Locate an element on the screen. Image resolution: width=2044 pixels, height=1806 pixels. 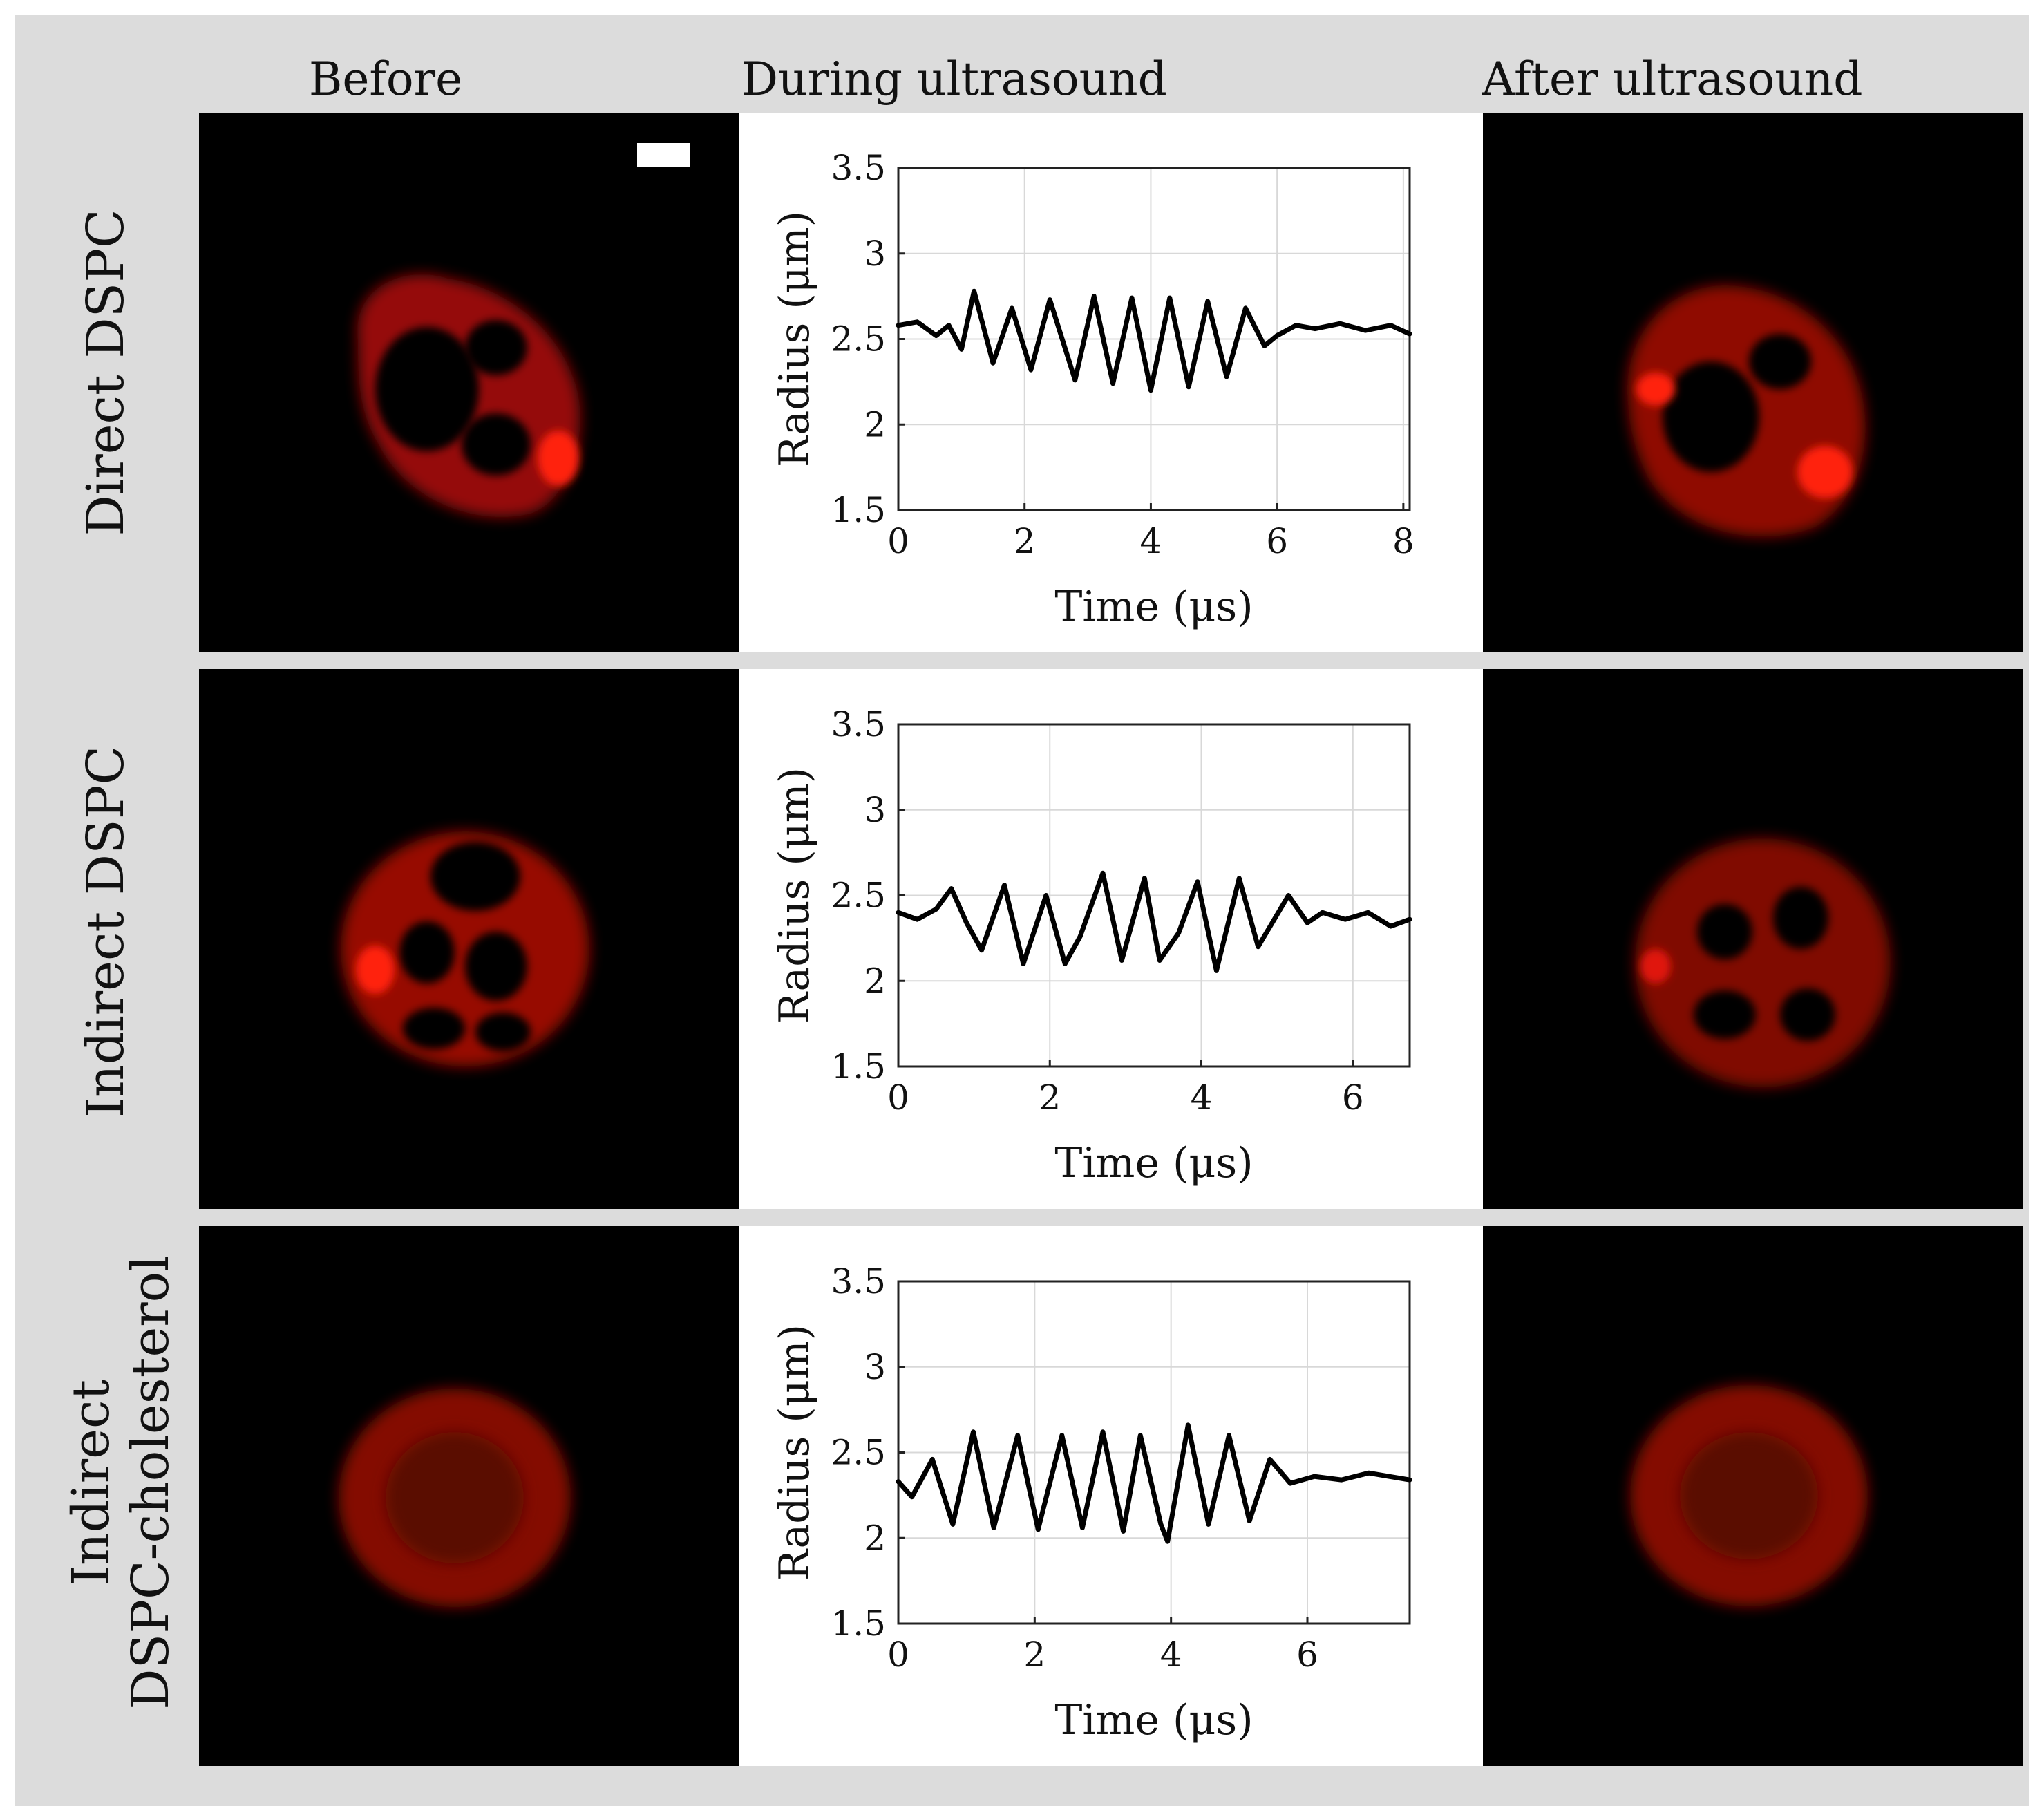
row-label-indirect-dspc-cholesterol: Indirect DSPC-cholesterol is located at coordinates (120, 1483).